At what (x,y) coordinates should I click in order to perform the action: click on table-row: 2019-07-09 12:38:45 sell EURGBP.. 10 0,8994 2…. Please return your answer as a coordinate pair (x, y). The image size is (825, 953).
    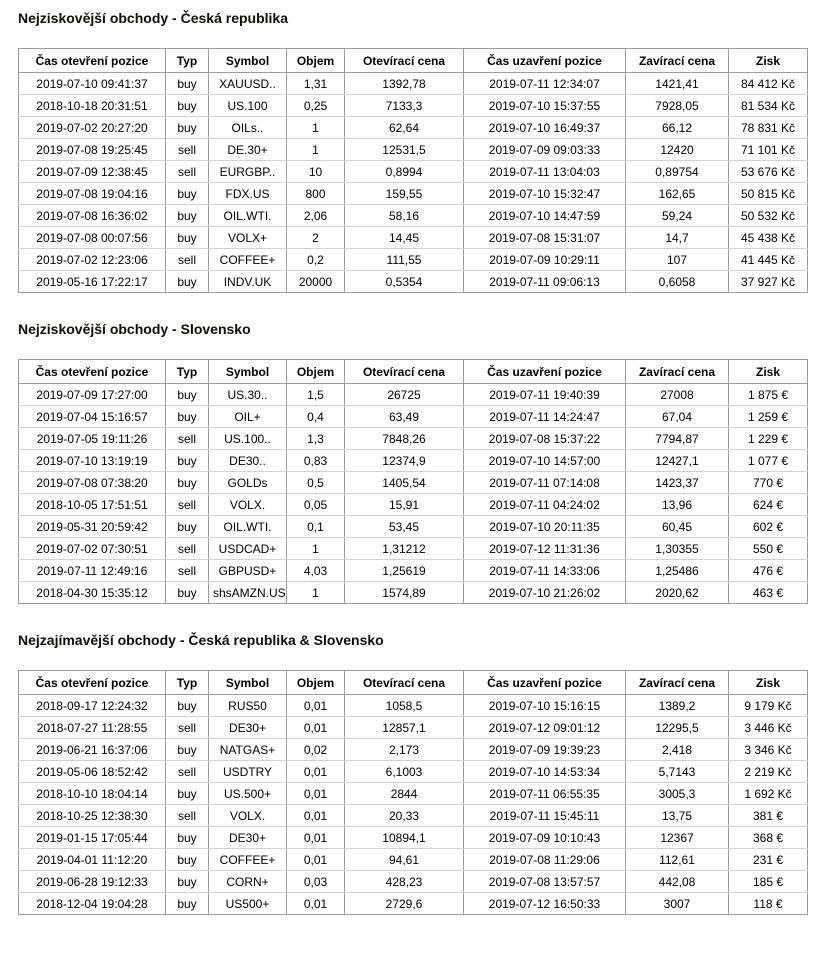
    Looking at the image, I should click on (413, 171).